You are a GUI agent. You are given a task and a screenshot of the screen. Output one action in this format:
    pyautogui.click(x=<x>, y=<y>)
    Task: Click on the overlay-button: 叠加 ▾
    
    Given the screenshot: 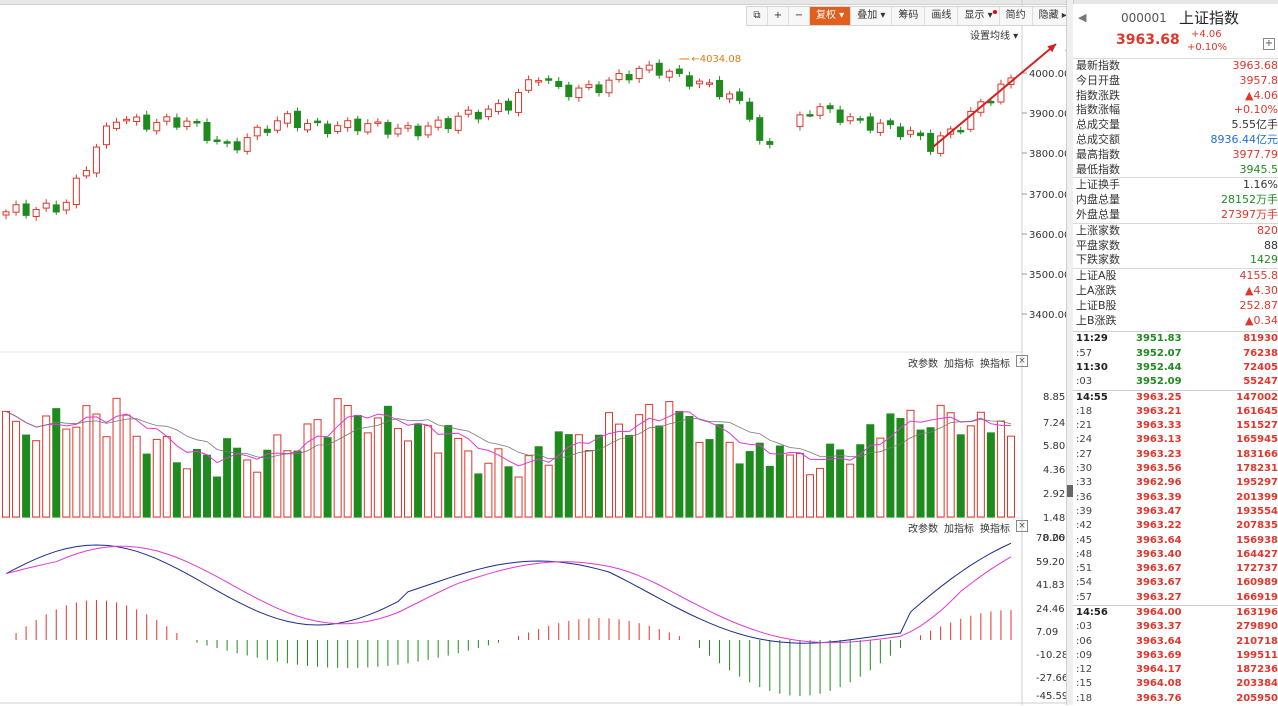 What is the action you would take?
    pyautogui.click(x=871, y=16)
    